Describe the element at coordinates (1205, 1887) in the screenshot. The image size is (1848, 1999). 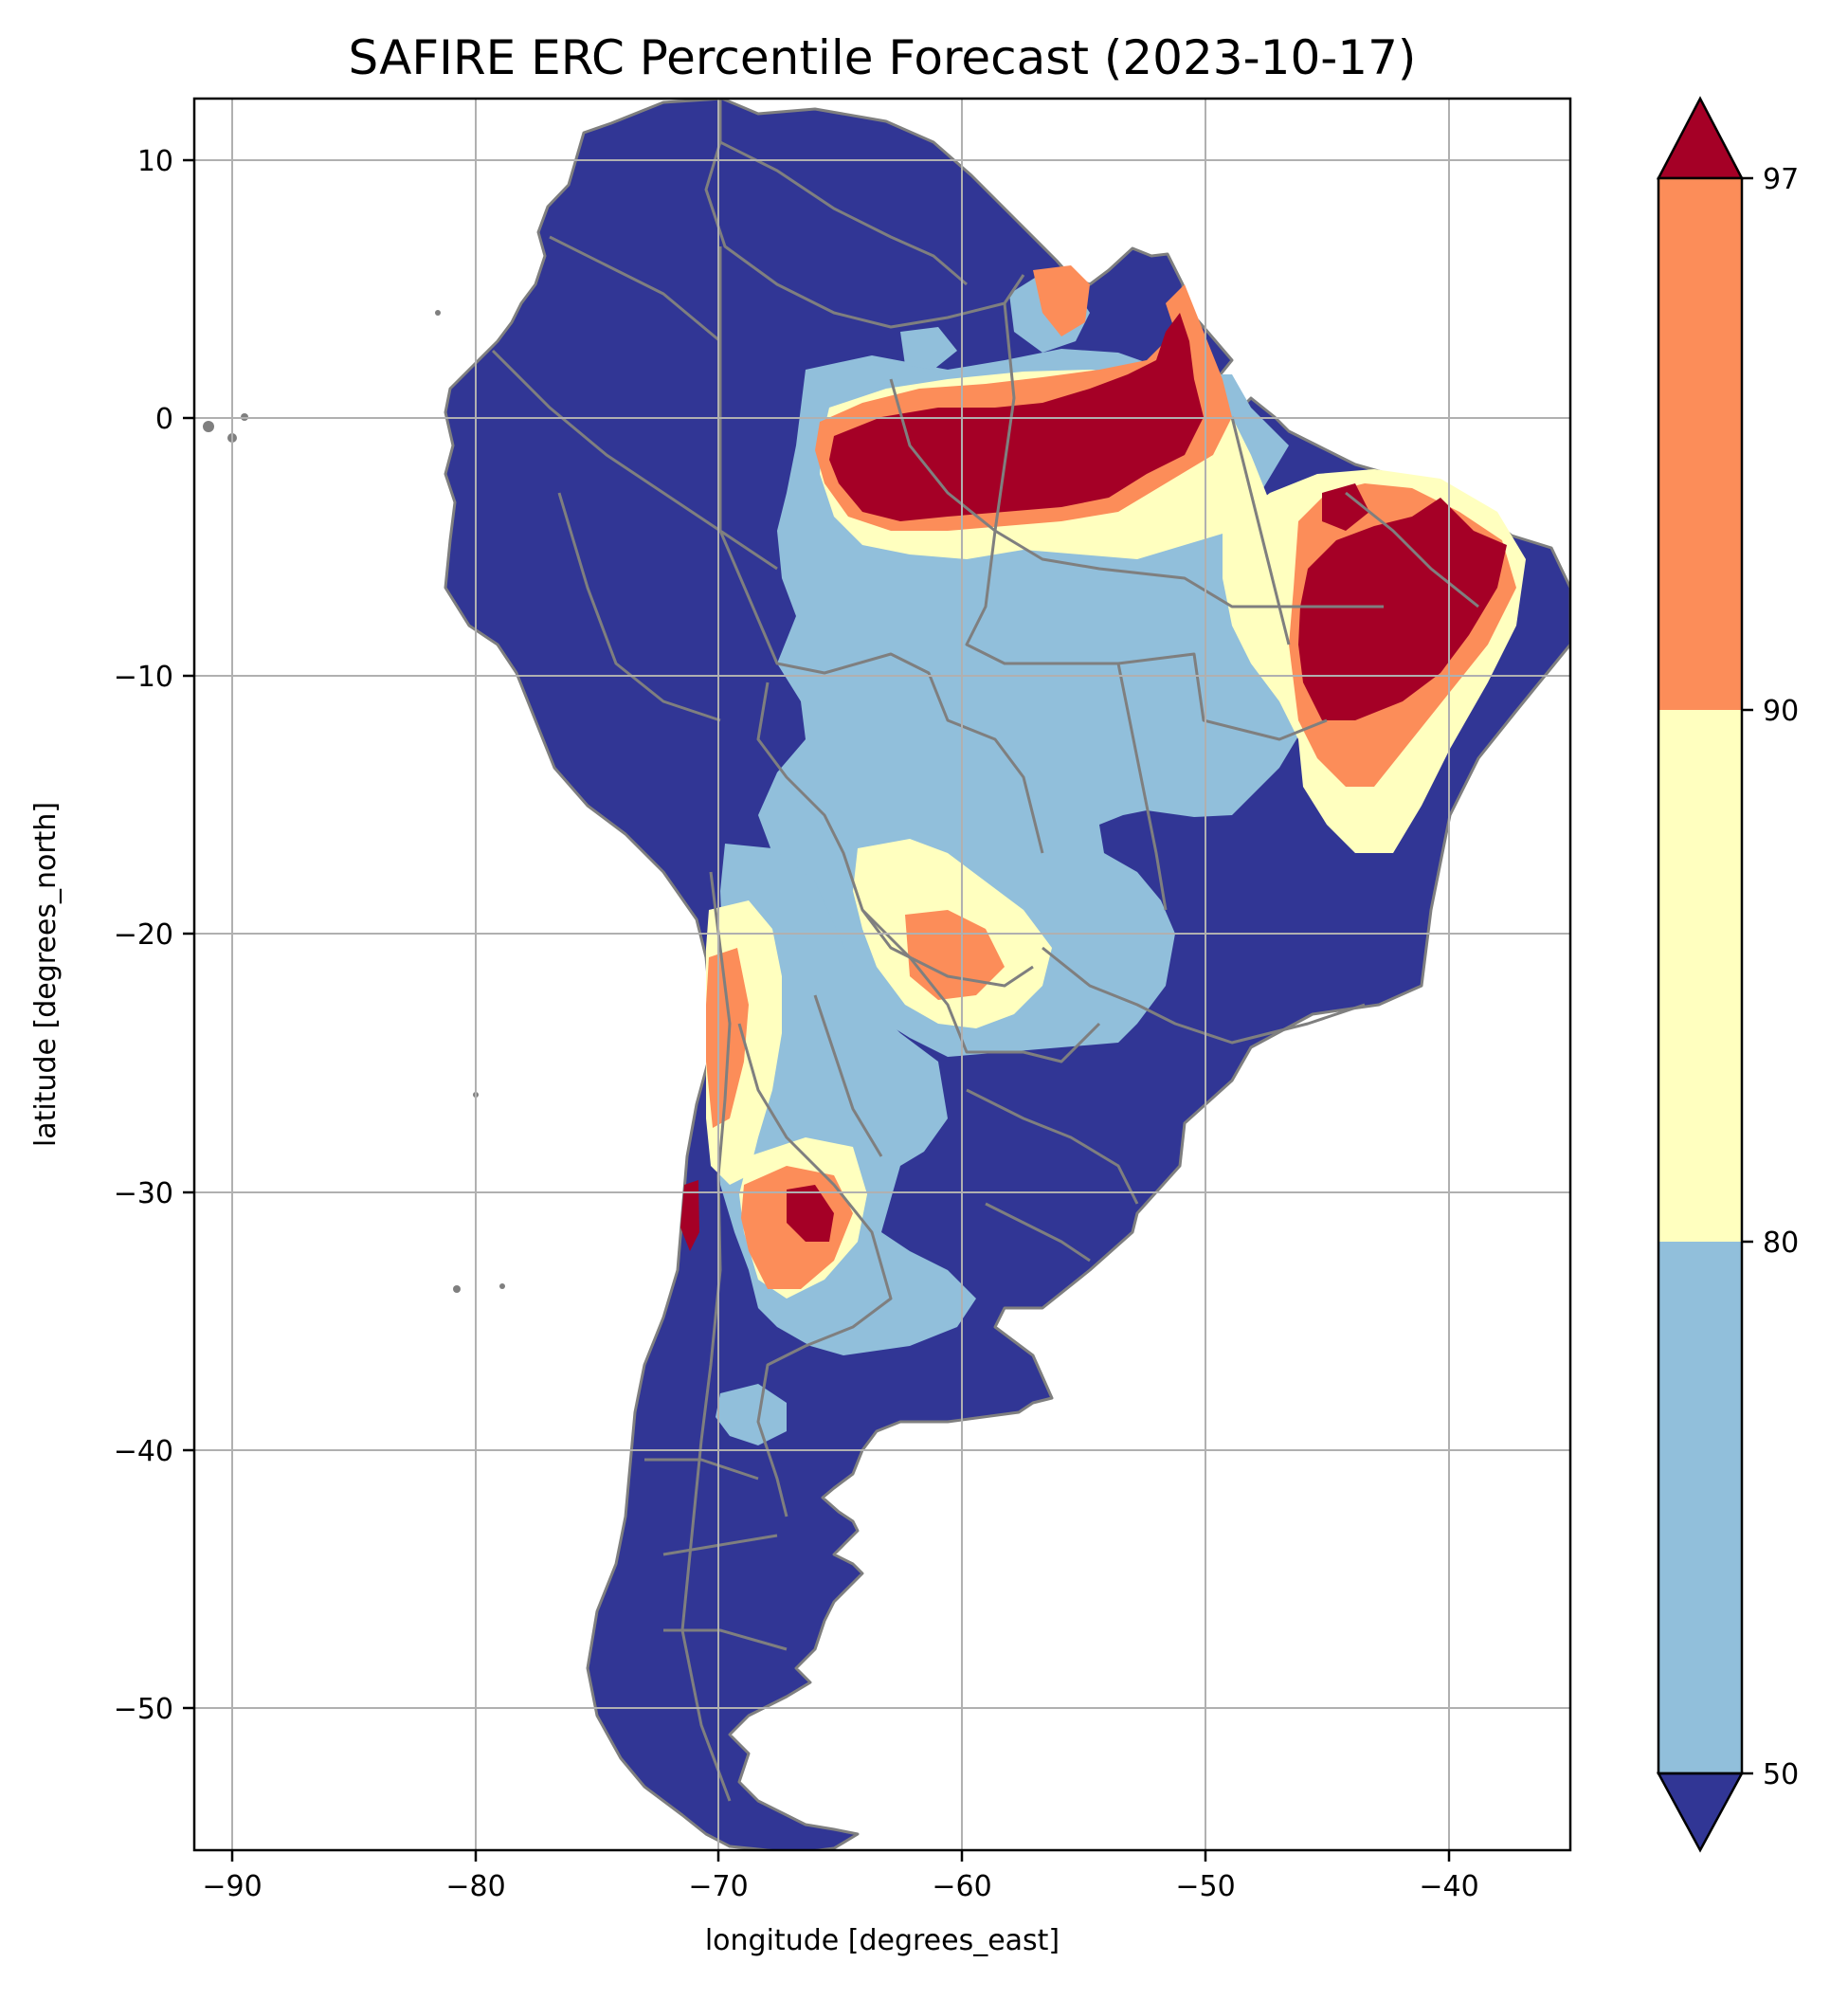
I see `x-tick-label: −50` at that location.